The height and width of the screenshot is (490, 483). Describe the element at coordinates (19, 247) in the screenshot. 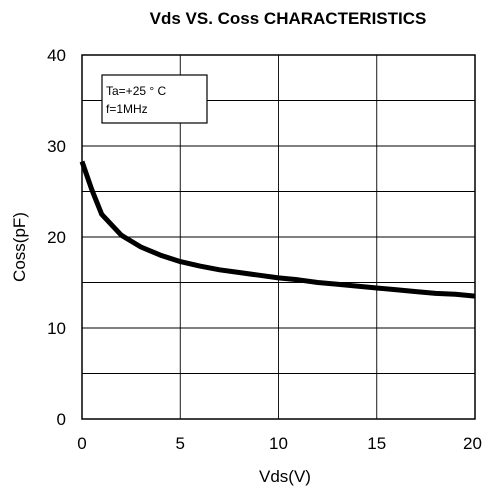

I see `y-axis-label: Coss(pF)` at that location.